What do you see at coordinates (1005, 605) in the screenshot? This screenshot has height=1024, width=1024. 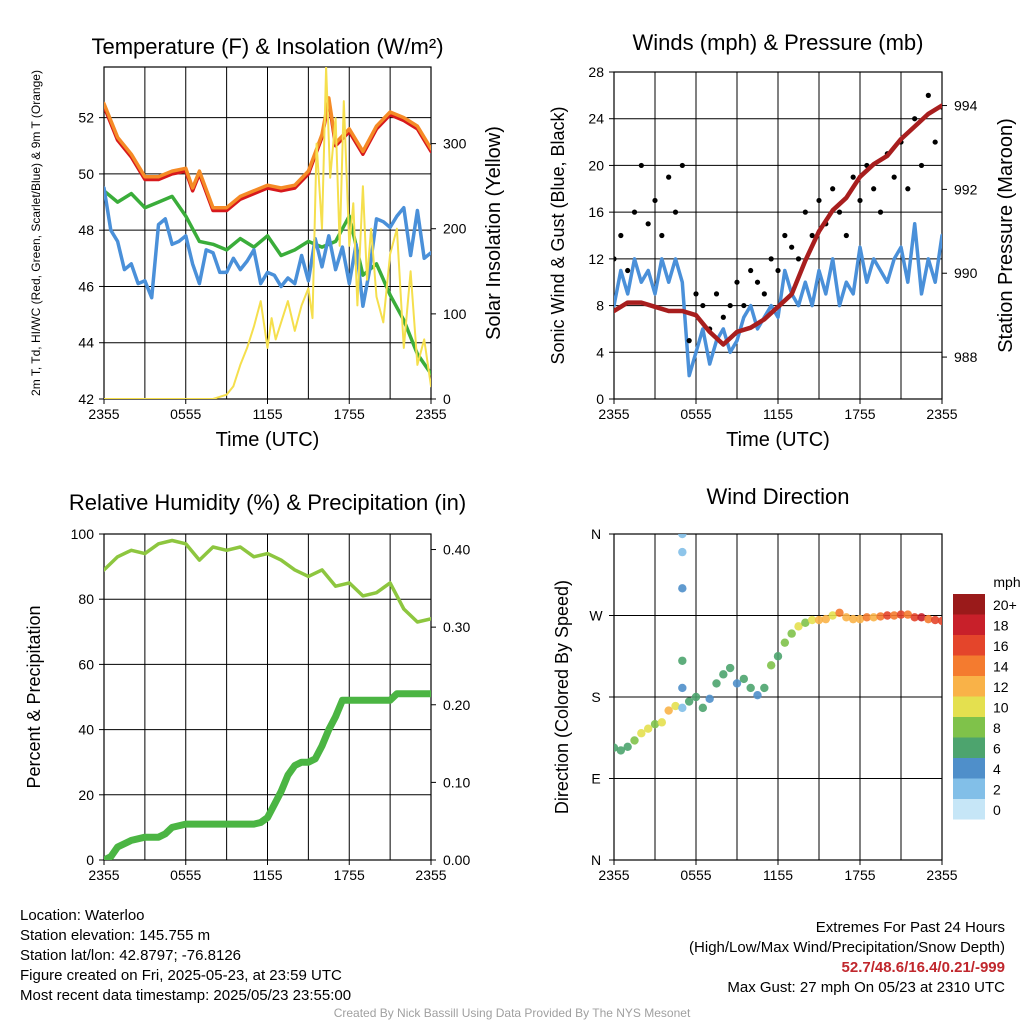 I see `legend-label: 20+` at bounding box center [1005, 605].